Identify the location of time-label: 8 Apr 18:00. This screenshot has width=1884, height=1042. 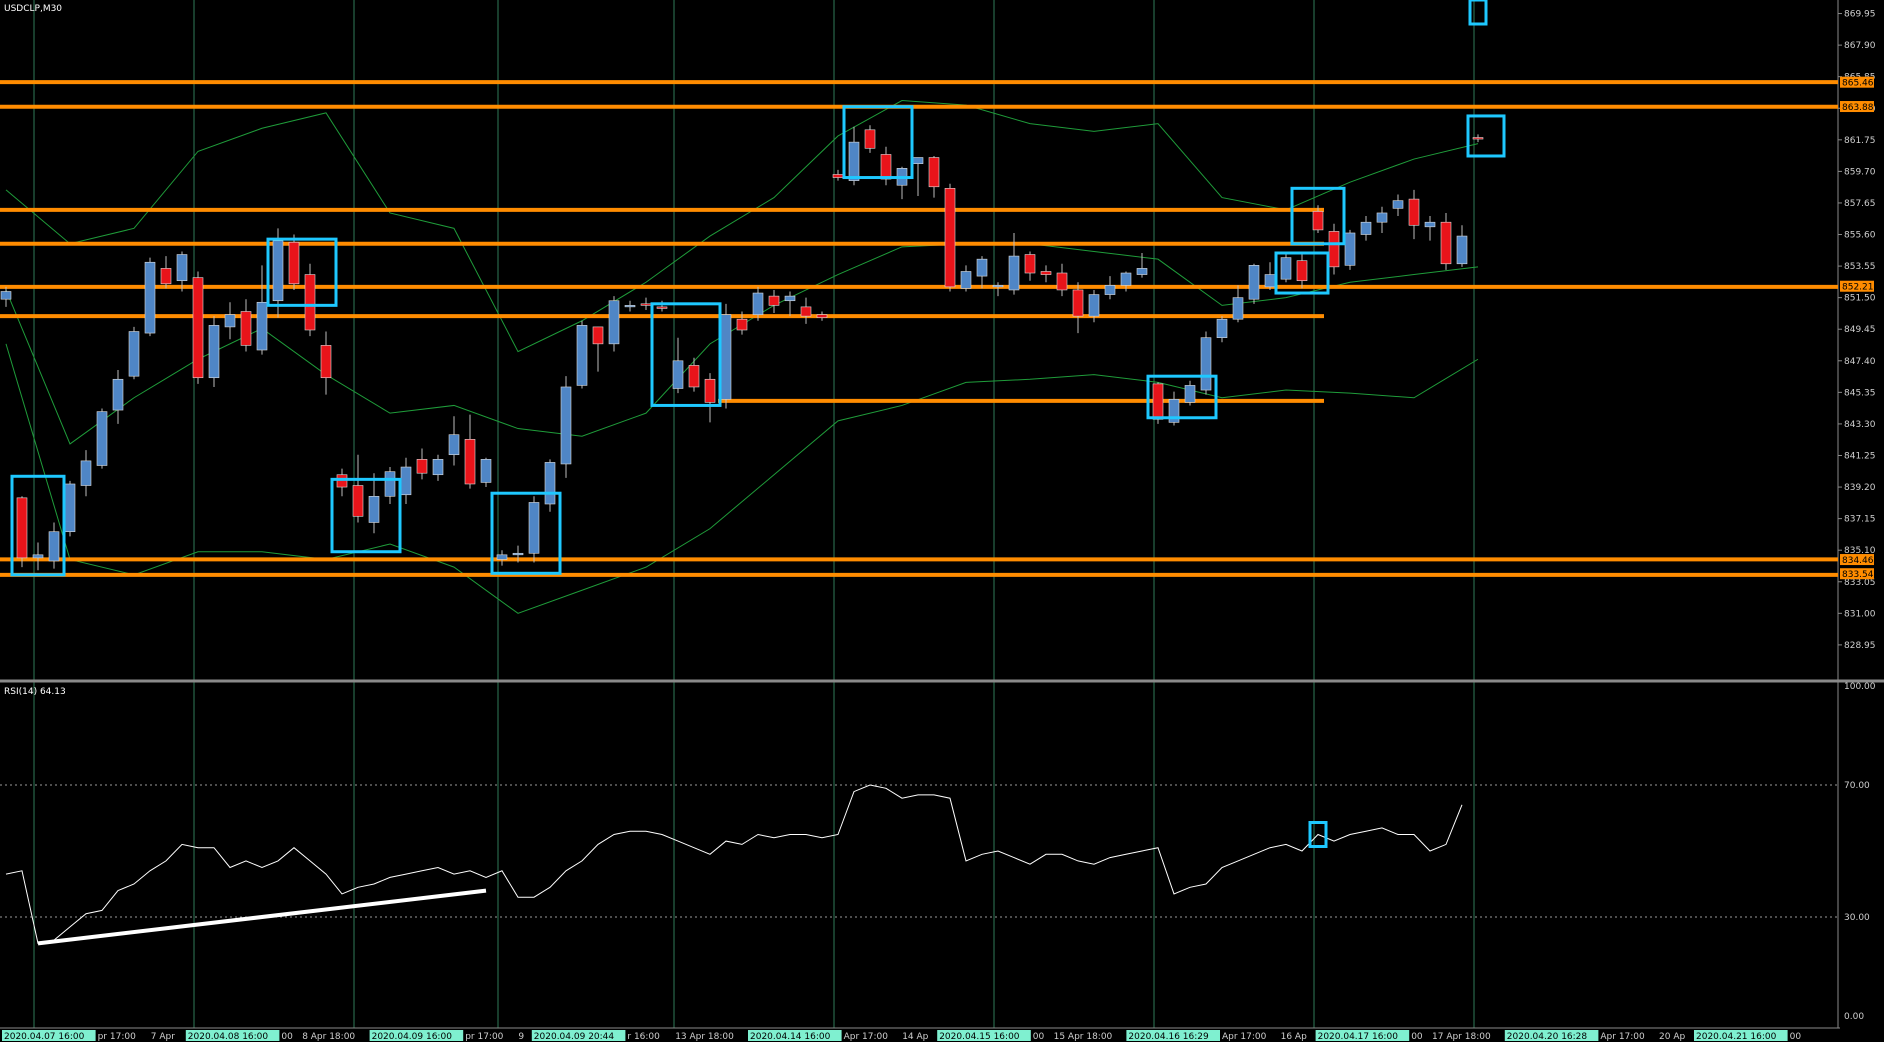
(328, 1037).